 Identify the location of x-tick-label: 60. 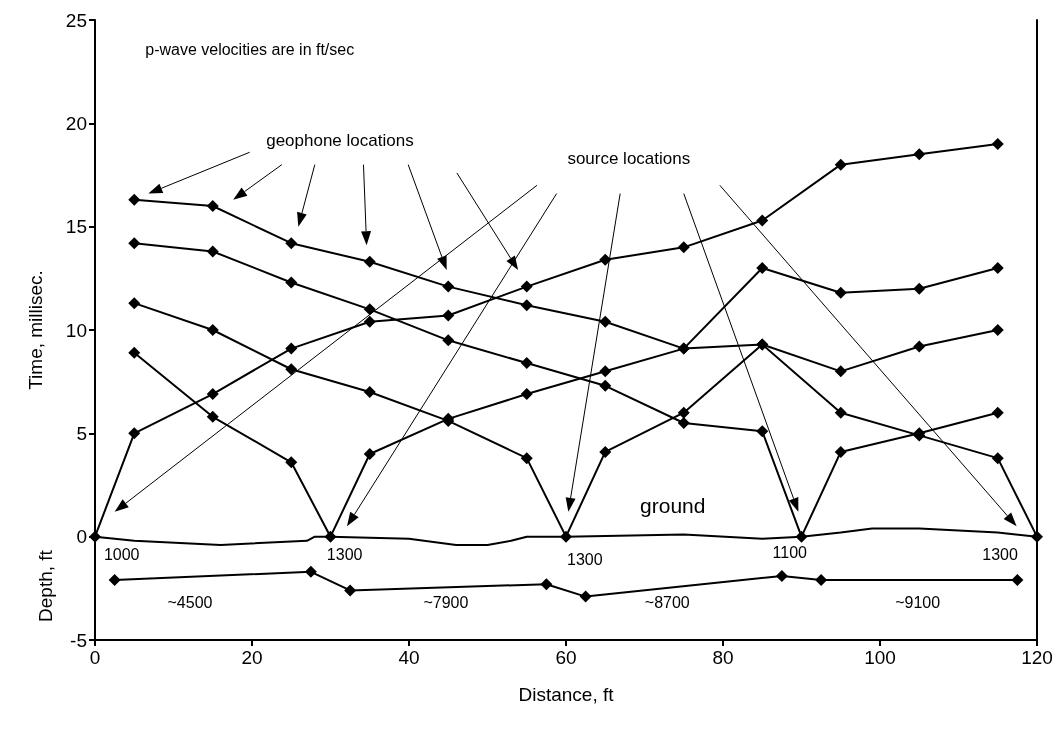
(566, 657).